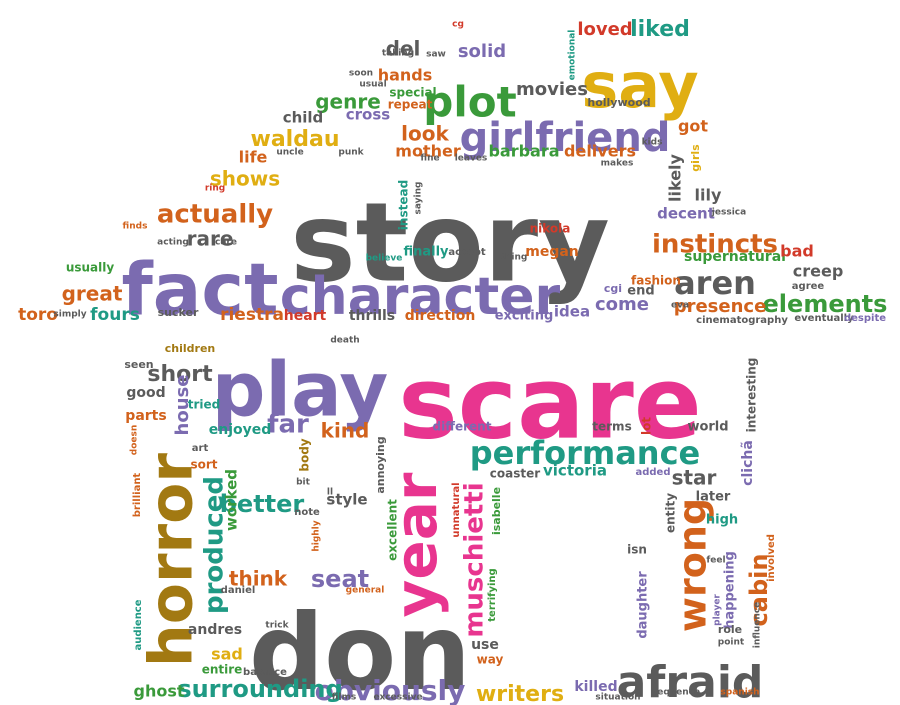 This screenshot has height=705, width=900. What do you see at coordinates (715, 245) in the screenshot?
I see `word-instincts: instincts` at bounding box center [715, 245].